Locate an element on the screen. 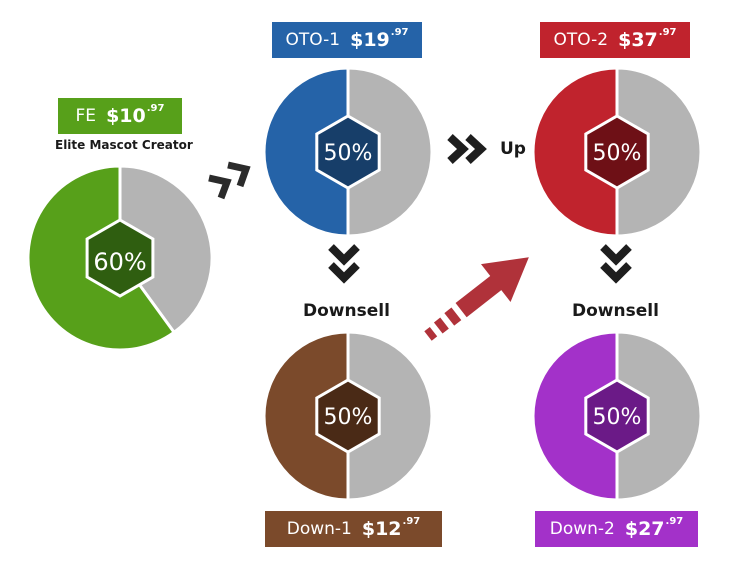 This screenshot has width=745, height=569. down1-percent-text: 50% is located at coordinates (348, 417).